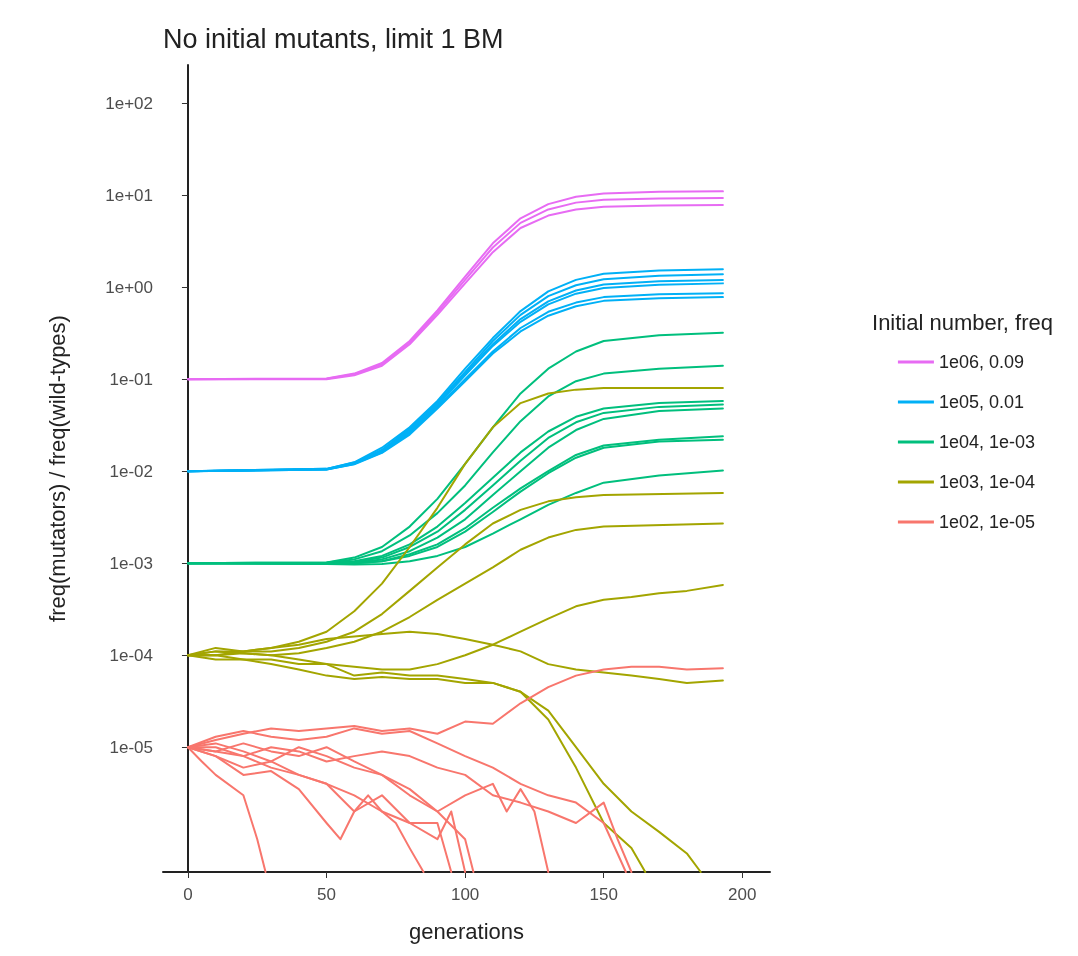 The width and height of the screenshot is (1078, 956). I want to click on legend-label: 1e02, 1e-05, so click(987, 522).